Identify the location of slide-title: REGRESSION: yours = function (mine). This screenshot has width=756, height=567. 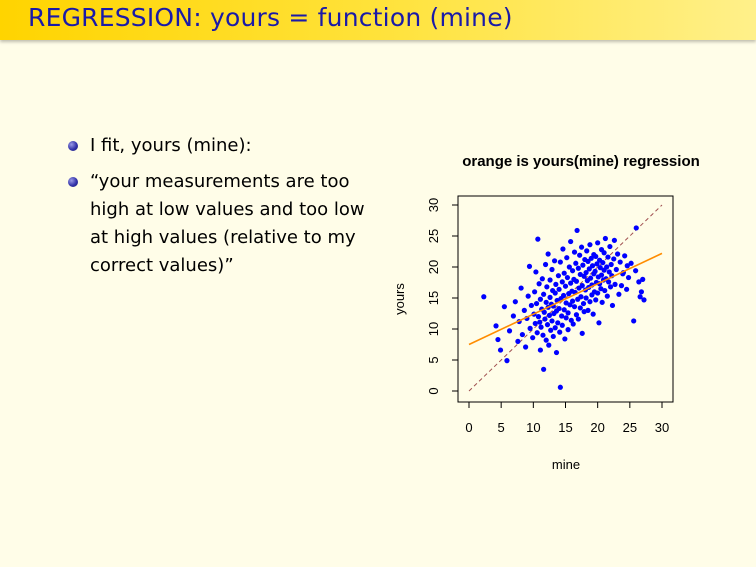
(270, 17).